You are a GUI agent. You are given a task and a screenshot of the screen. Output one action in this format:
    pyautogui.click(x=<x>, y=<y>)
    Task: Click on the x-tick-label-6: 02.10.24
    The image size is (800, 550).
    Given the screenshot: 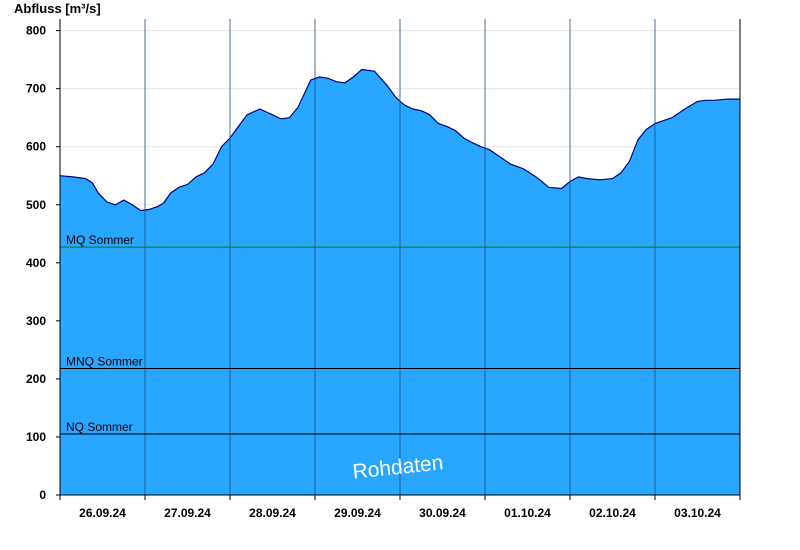 What is the action you would take?
    pyautogui.click(x=612, y=513)
    